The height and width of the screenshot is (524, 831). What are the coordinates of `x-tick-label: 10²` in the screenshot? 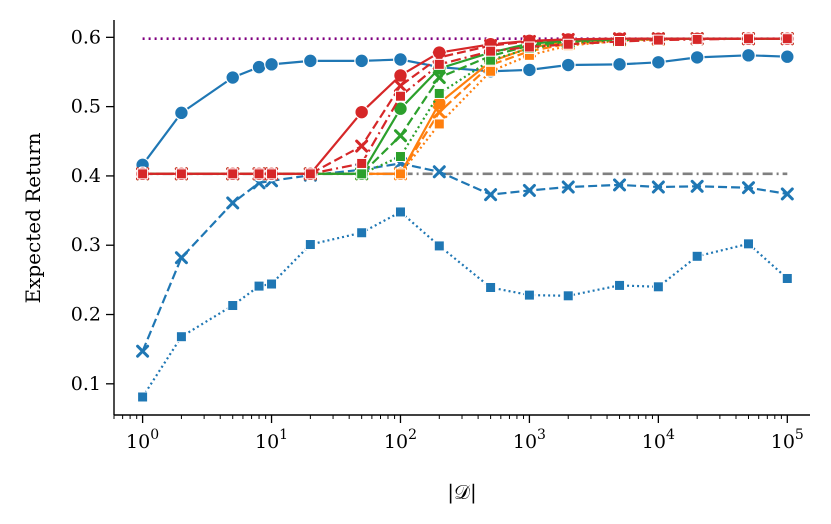 It's located at (400, 440).